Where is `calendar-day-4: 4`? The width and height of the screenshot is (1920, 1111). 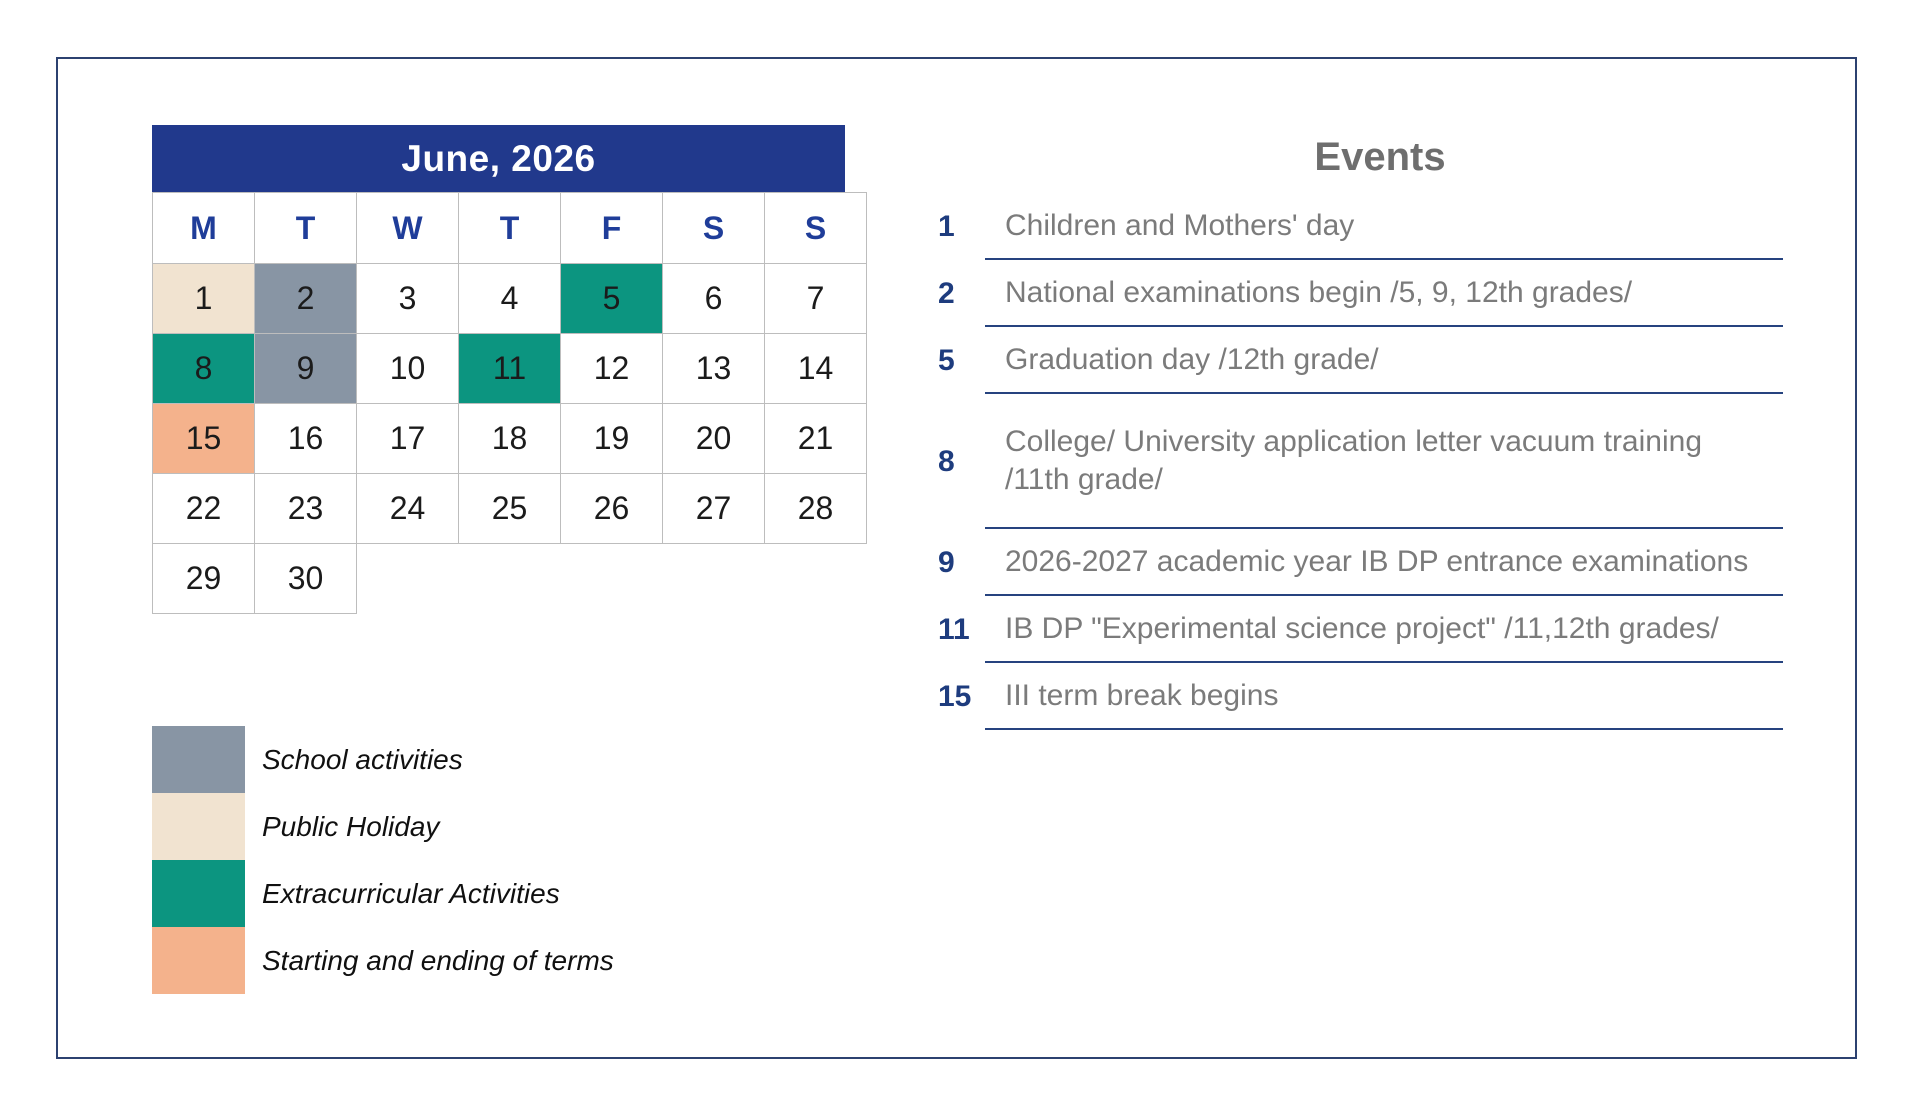
calendar-day-4: 4 is located at coordinates (509, 298).